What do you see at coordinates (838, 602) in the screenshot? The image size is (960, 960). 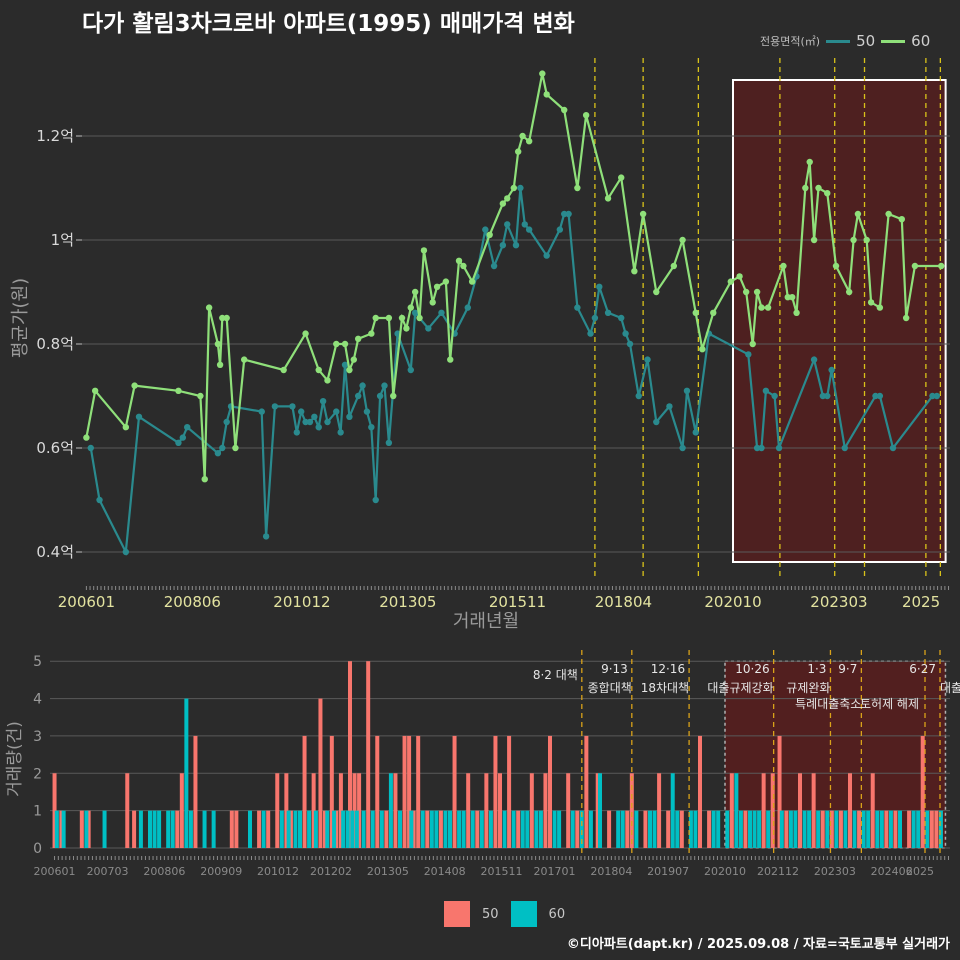 I see `x-tick-label: 202303` at bounding box center [838, 602].